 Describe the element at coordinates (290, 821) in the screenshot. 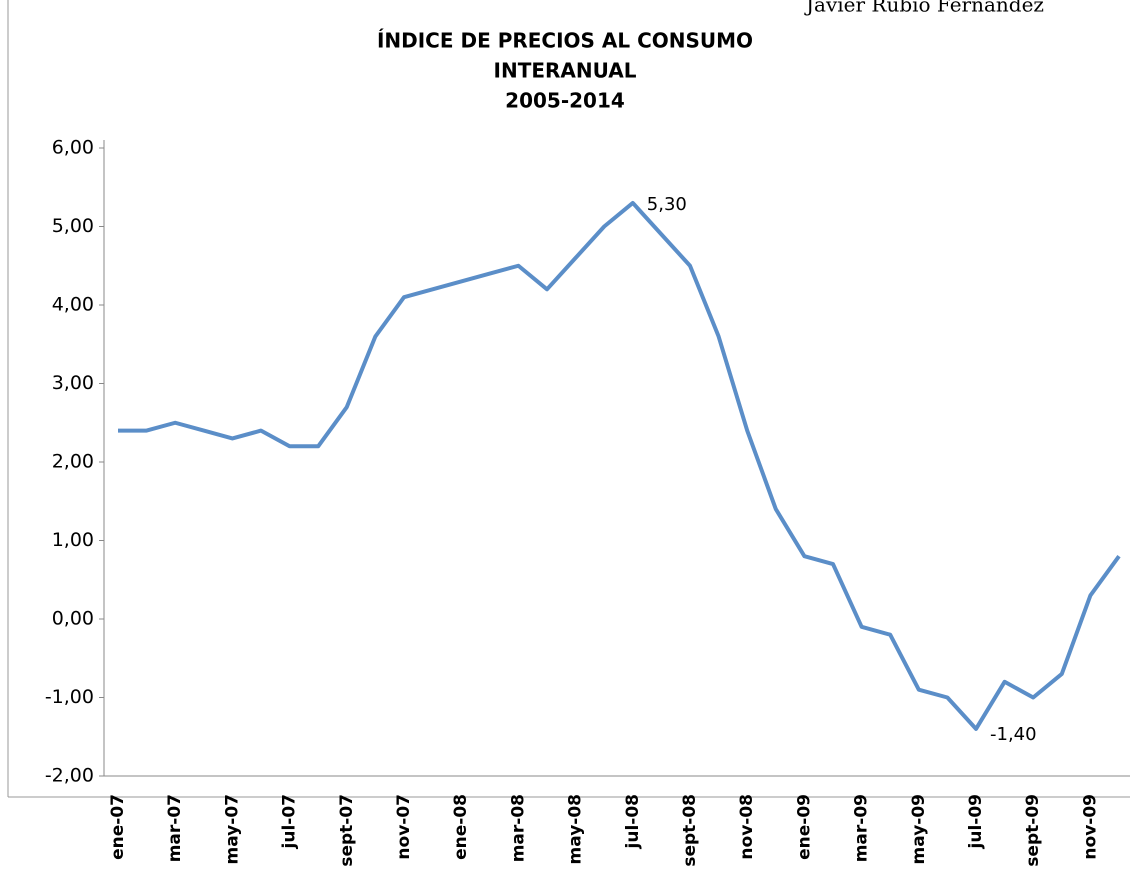

I see `x-tick-label: jul-07` at that location.